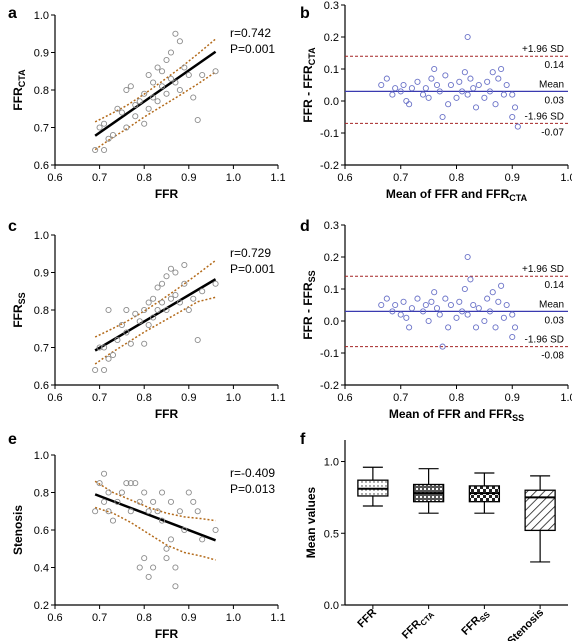 Image resolution: width=572 pixels, height=641 pixels. I want to click on x-axis-label-subscript: CTA, so click(518, 198).